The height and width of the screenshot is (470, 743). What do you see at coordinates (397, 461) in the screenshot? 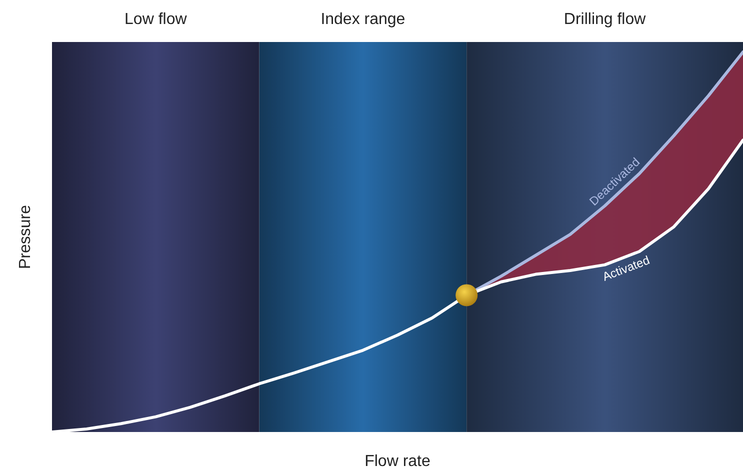
I see `x-axis-title: Flow rate` at bounding box center [397, 461].